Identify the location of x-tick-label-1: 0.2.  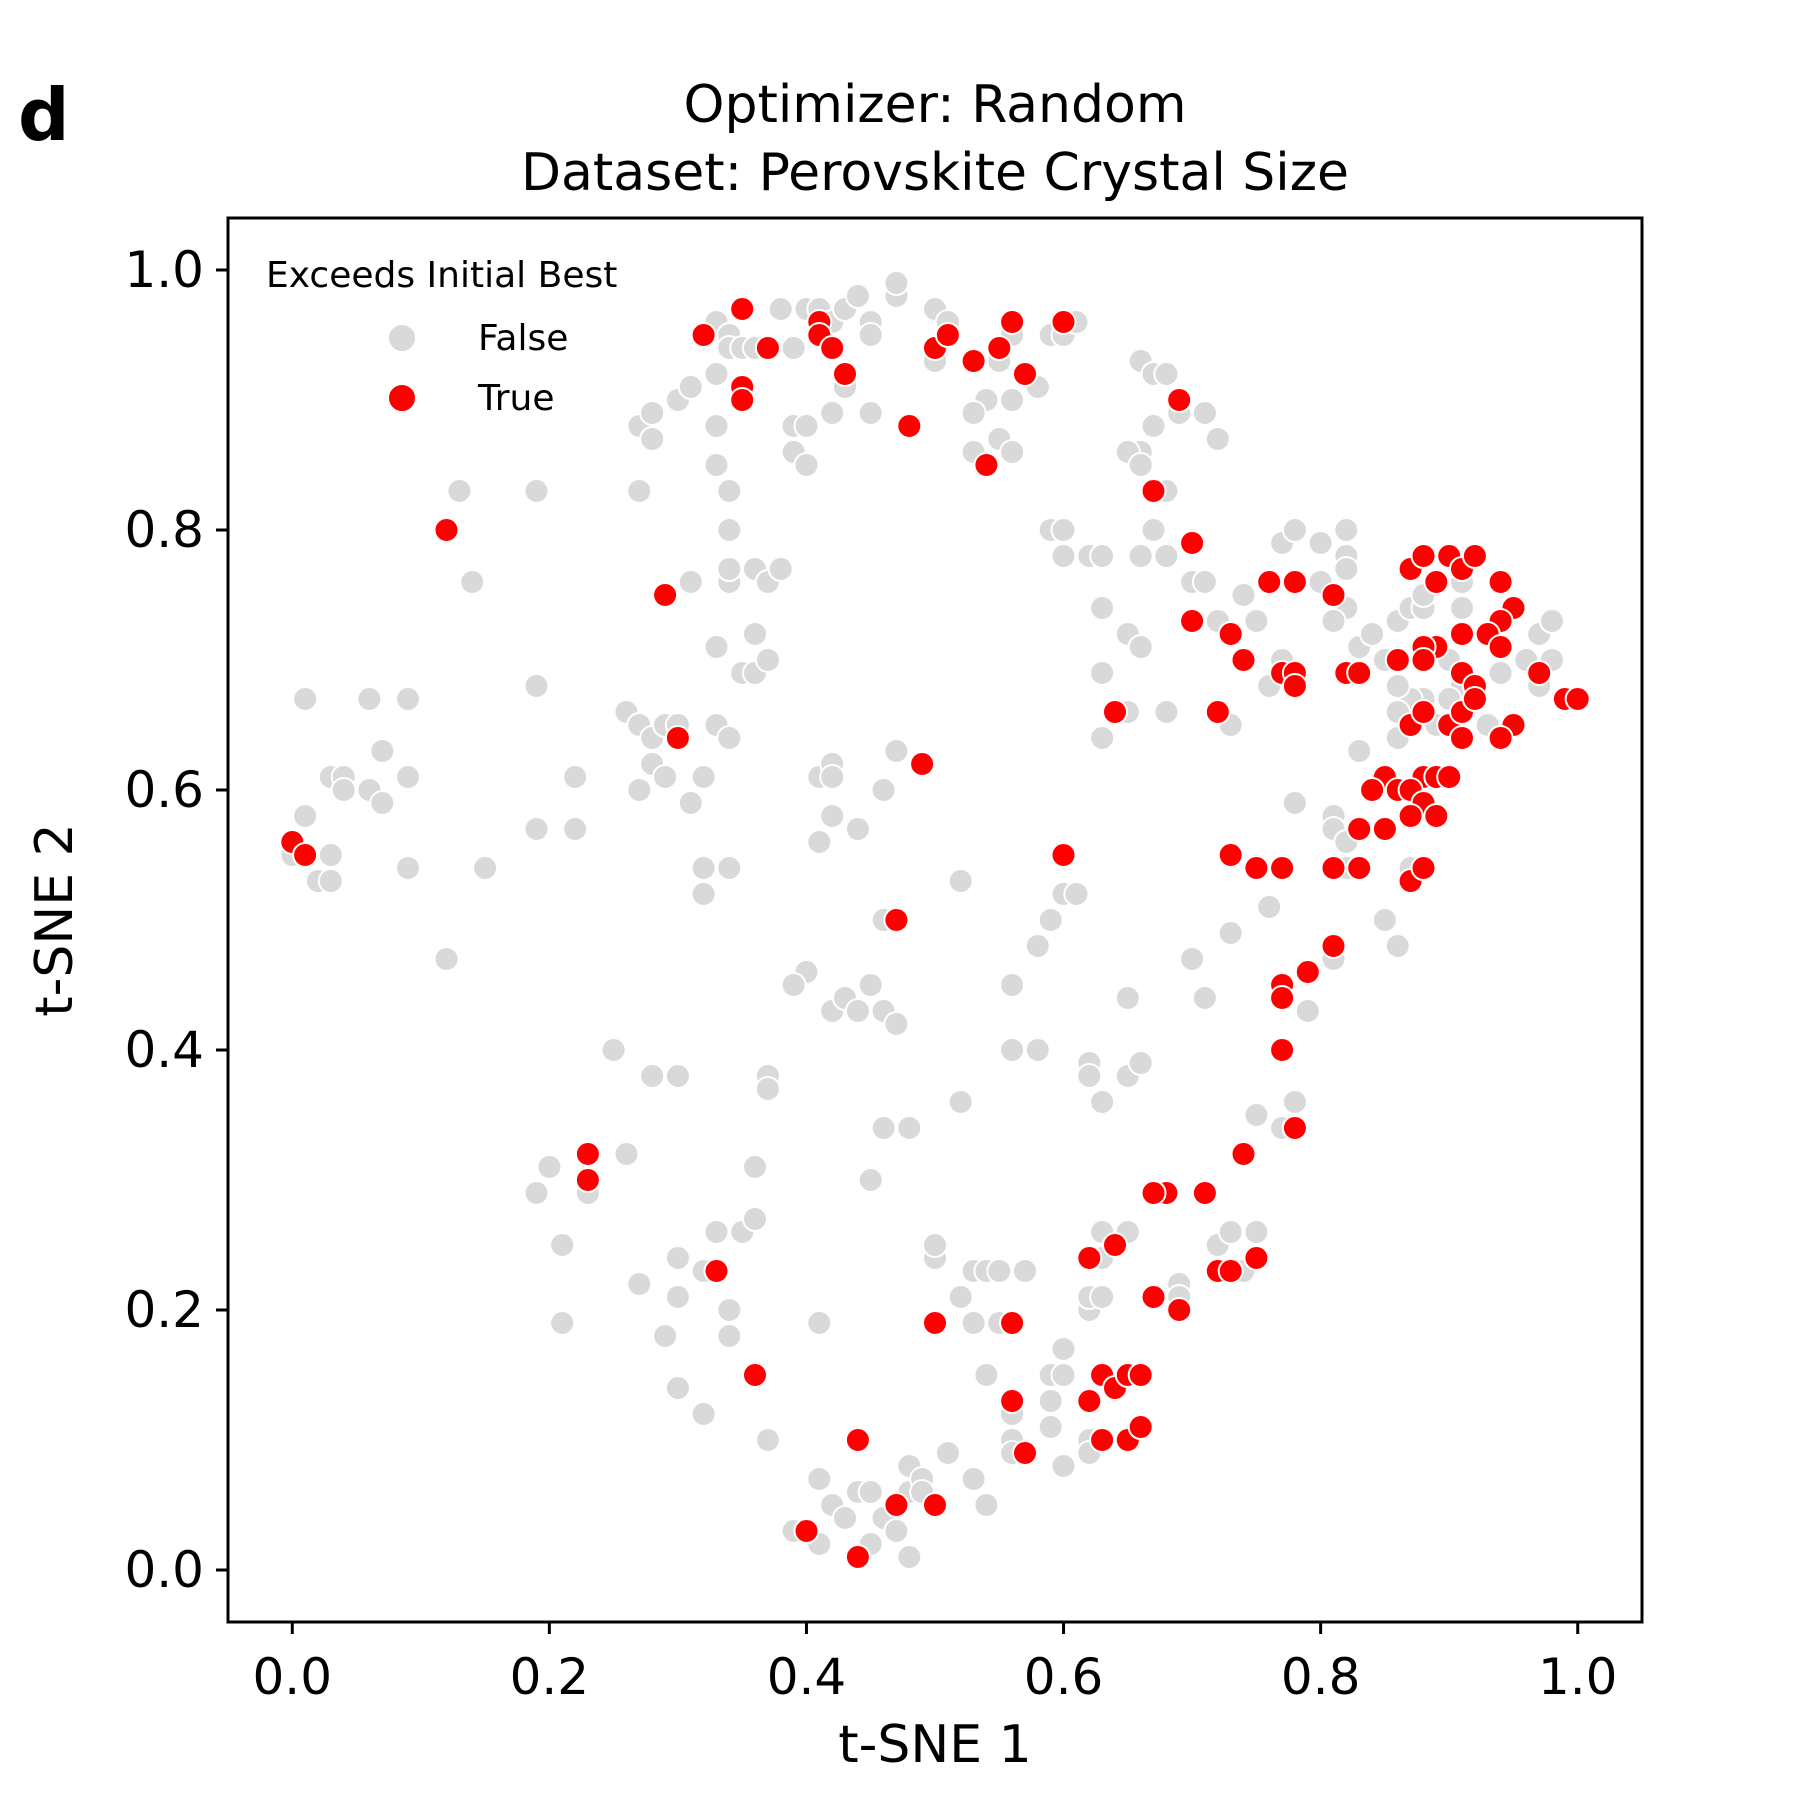
(550, 1677).